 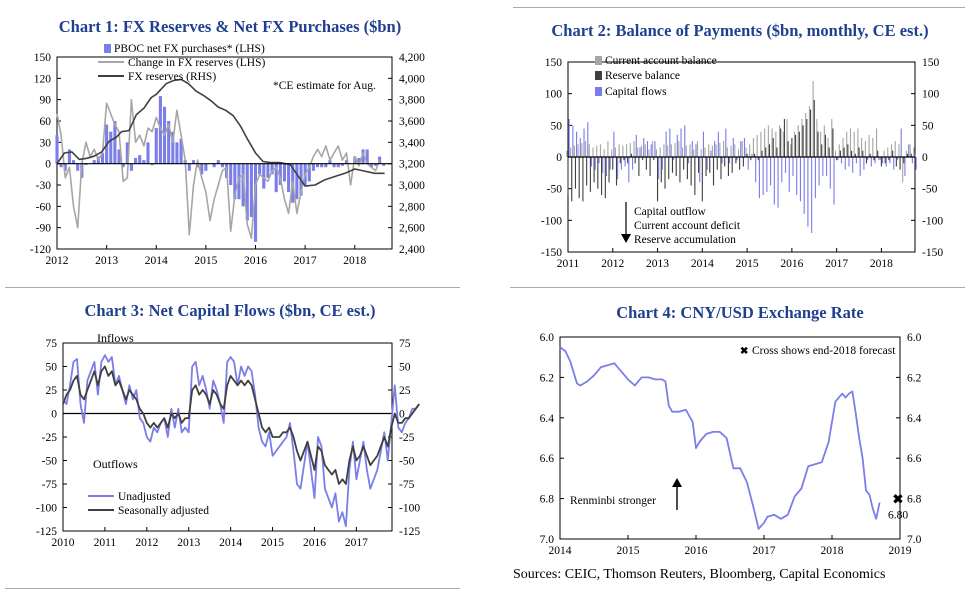 I want to click on legend-swatch, so click(x=598, y=91).